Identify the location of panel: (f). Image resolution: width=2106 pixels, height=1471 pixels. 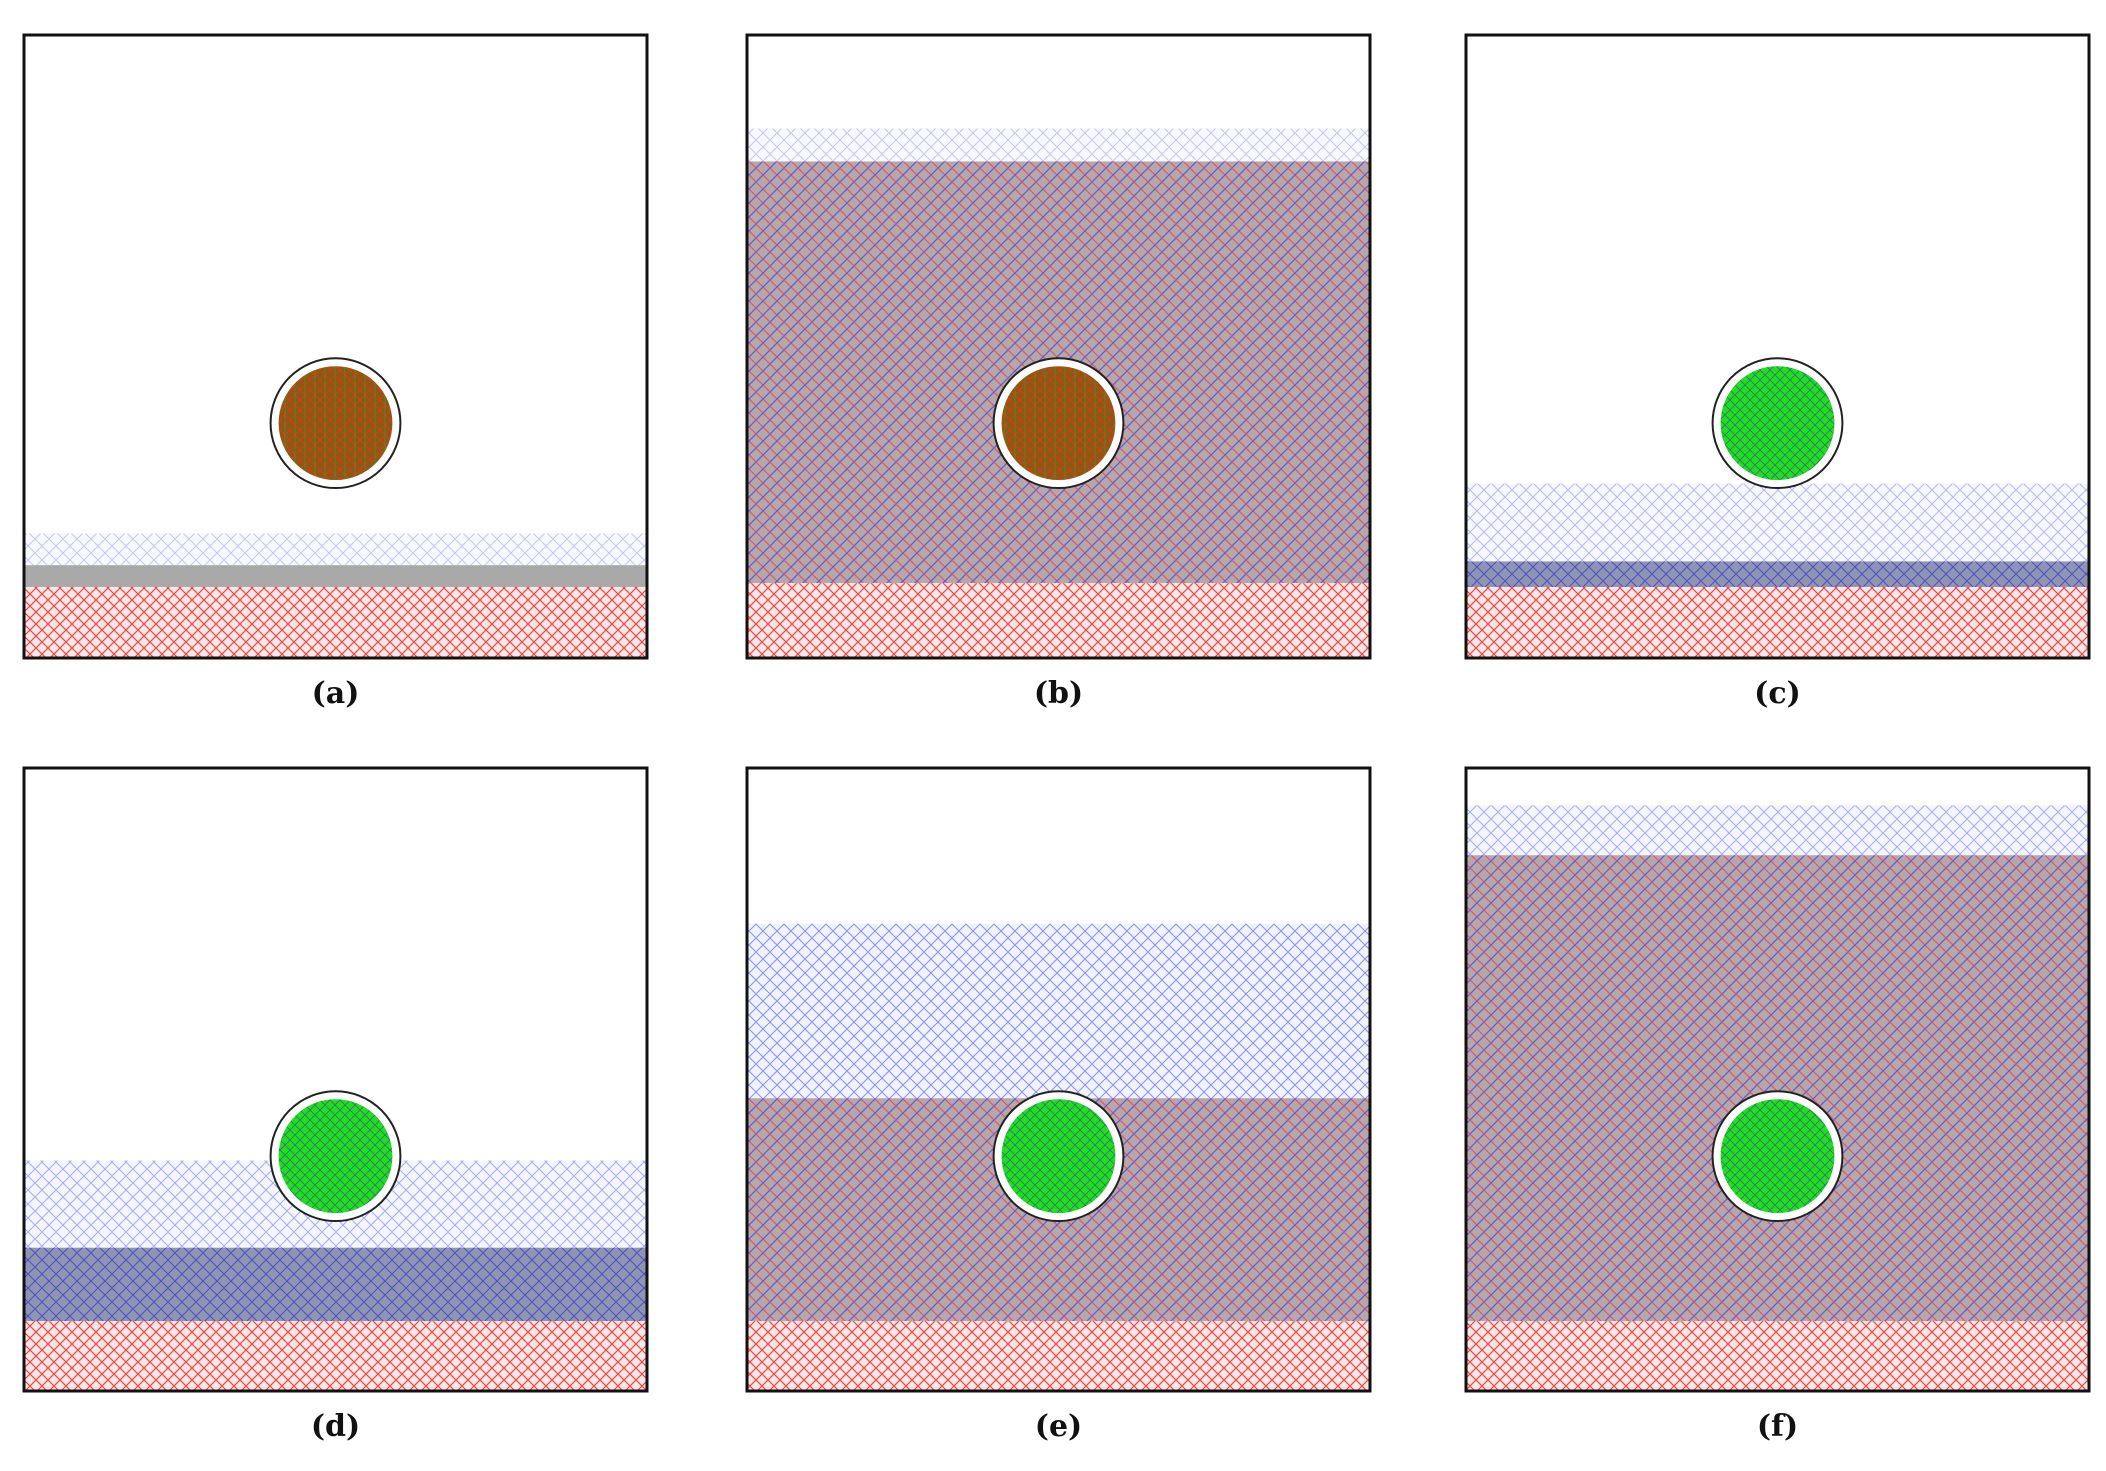
(1777, 1105).